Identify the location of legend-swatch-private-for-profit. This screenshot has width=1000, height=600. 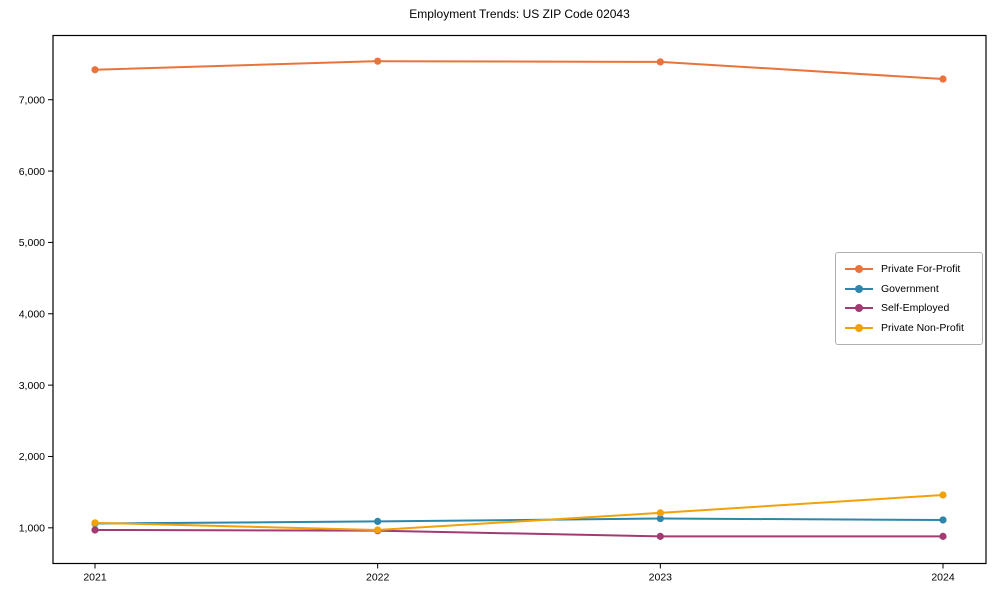
(859, 268).